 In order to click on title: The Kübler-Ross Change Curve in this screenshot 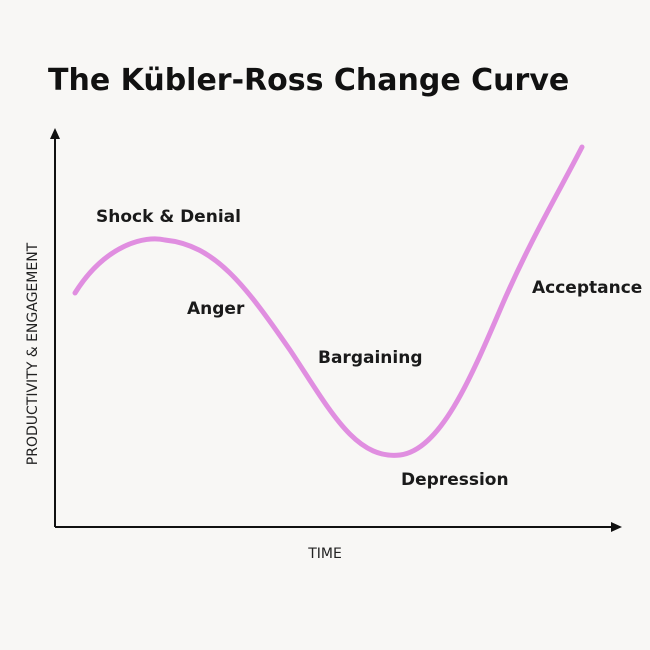, I will do `click(308, 80)`.